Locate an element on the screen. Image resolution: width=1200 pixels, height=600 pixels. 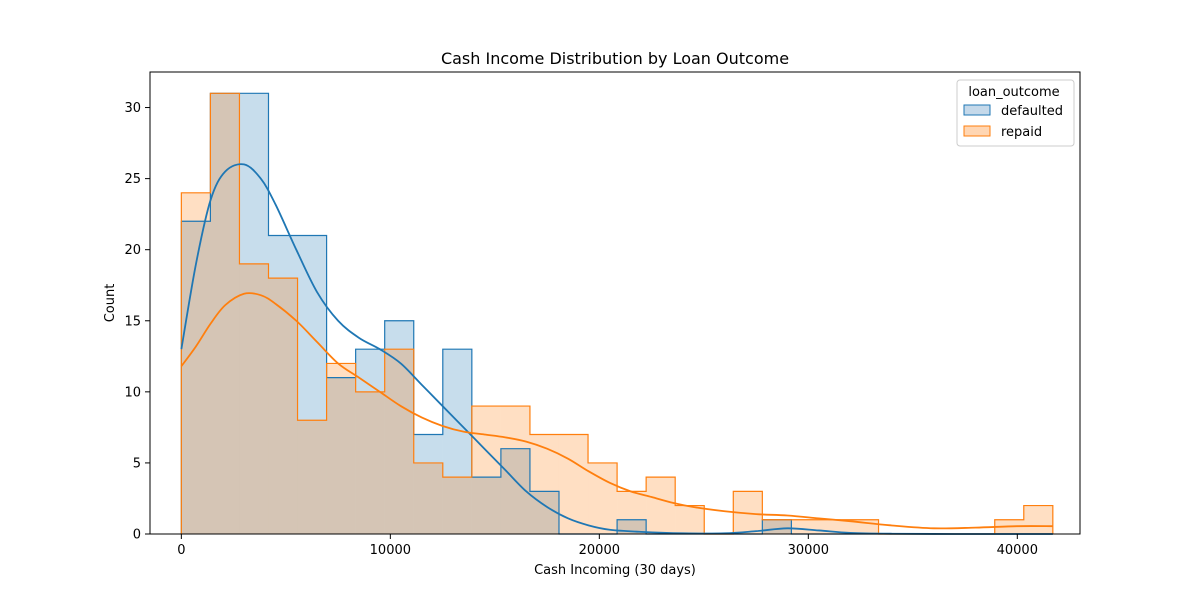
x-tick-label: 10000 is located at coordinates (390, 550).